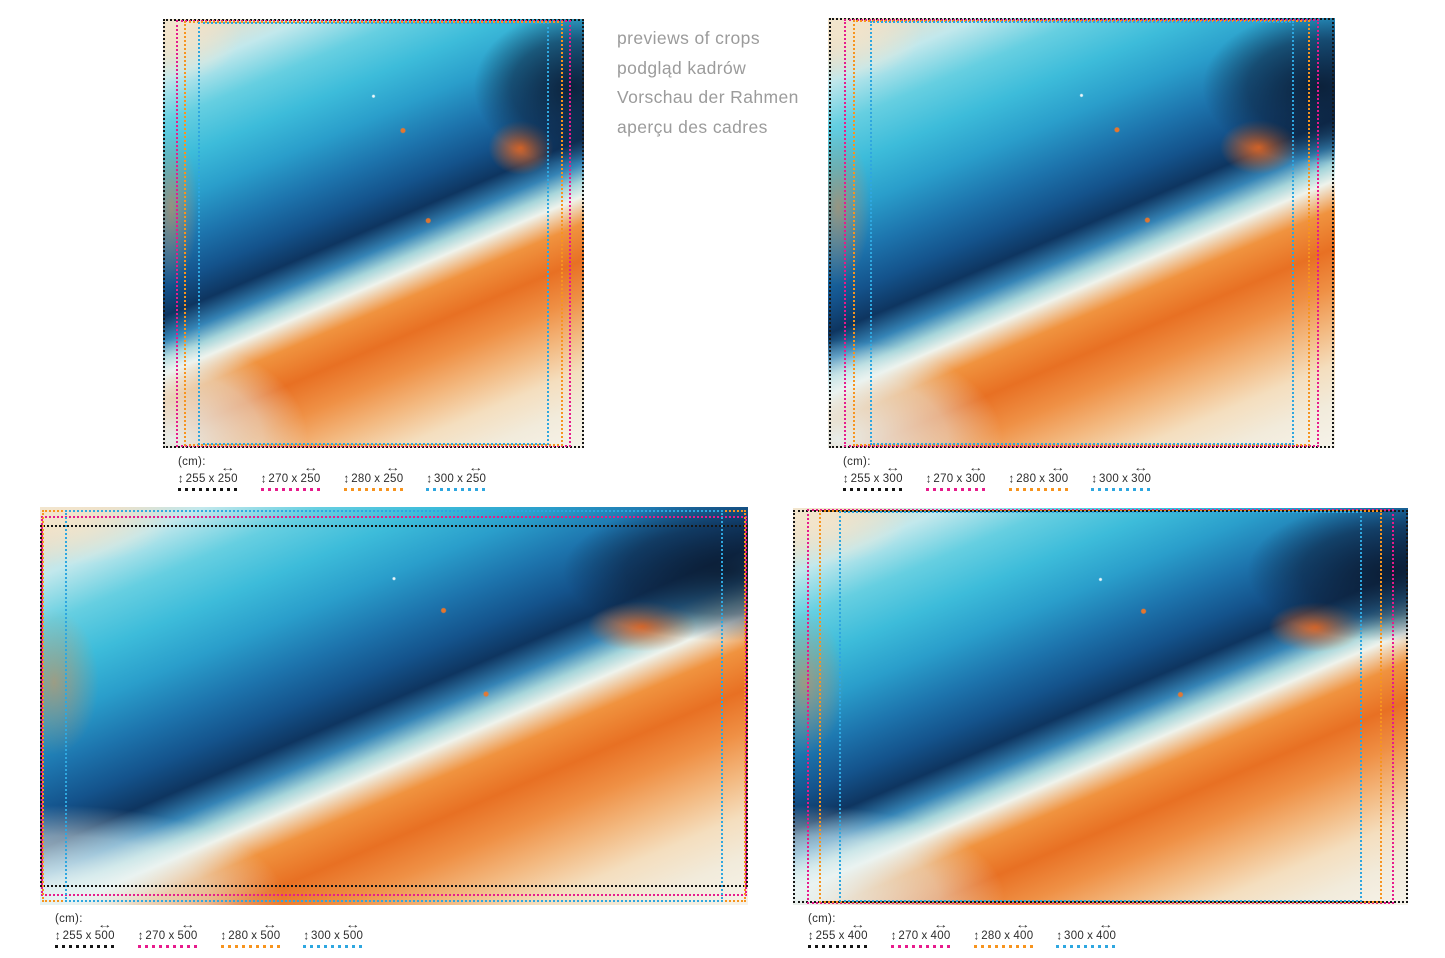 The width and height of the screenshot is (1445, 958). I want to click on legend-item-280x250: ↕ 280 x ↔ 250, so click(373, 477).